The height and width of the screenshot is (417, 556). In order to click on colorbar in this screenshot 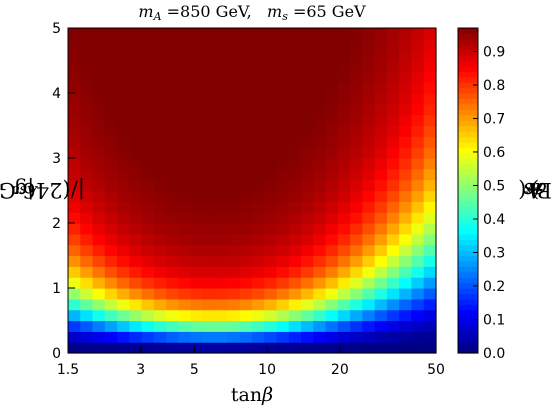, I will do `click(468, 191)`.